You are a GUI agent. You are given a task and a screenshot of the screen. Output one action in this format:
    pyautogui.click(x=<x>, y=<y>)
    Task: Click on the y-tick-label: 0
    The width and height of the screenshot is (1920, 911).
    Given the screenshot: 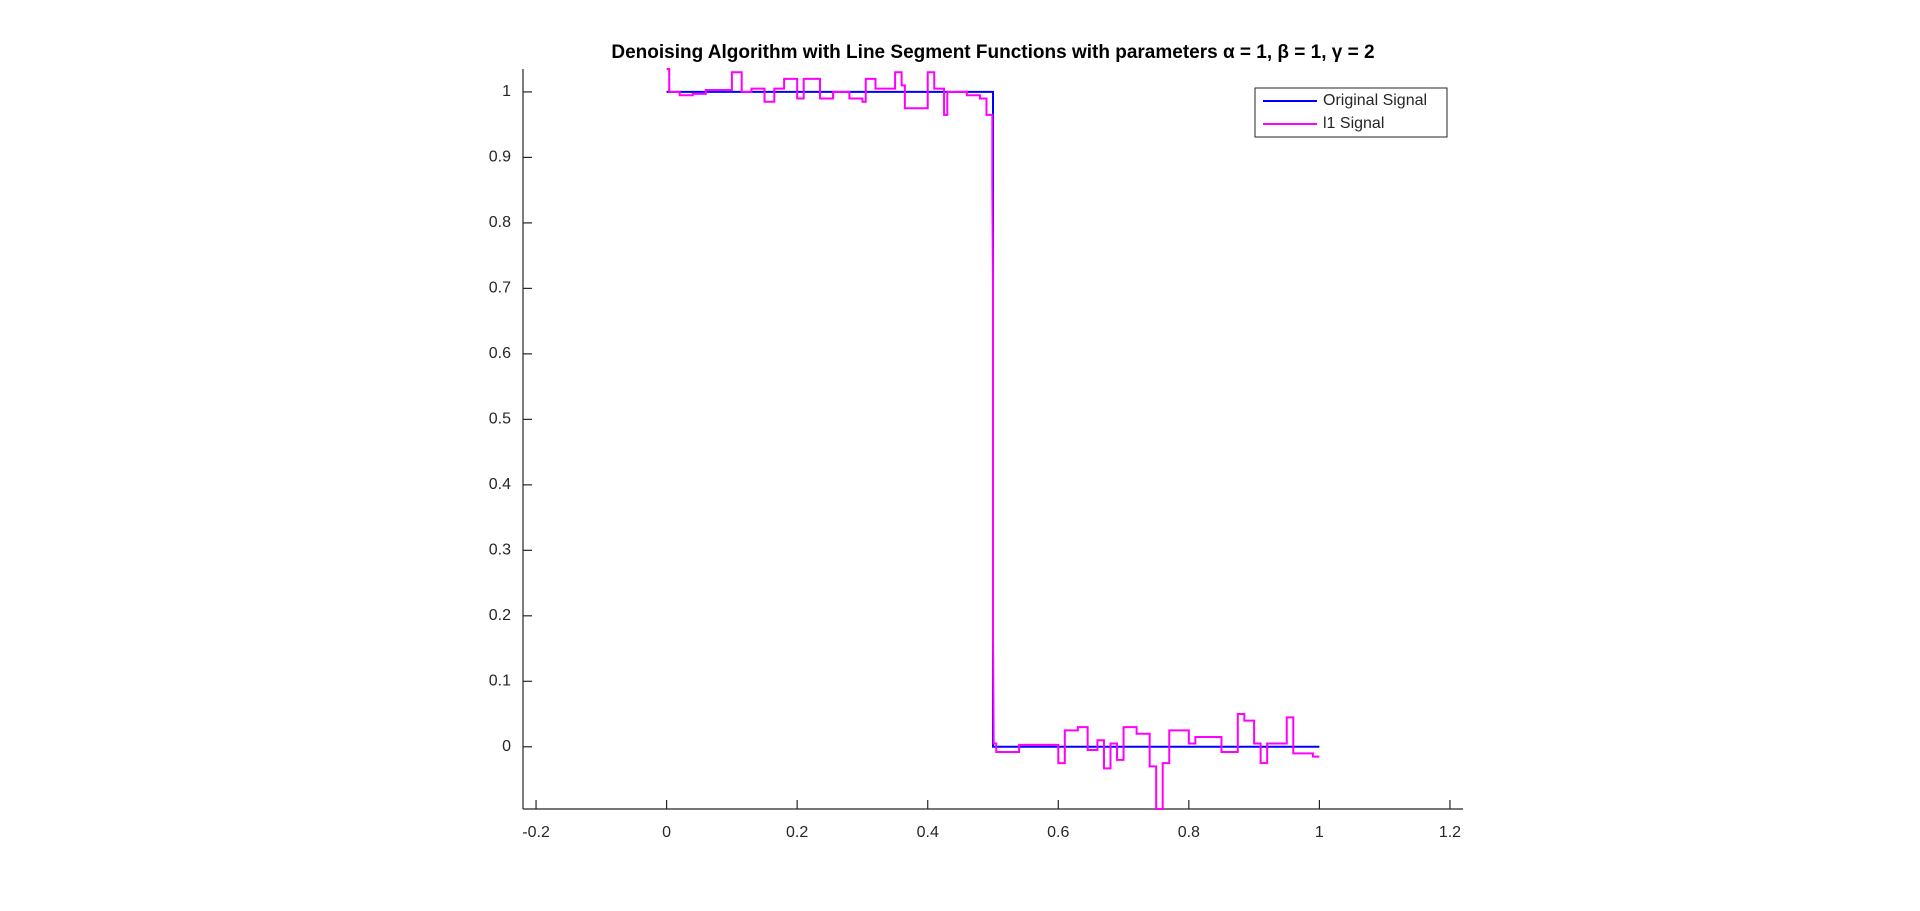 What is the action you would take?
    pyautogui.click(x=506, y=746)
    